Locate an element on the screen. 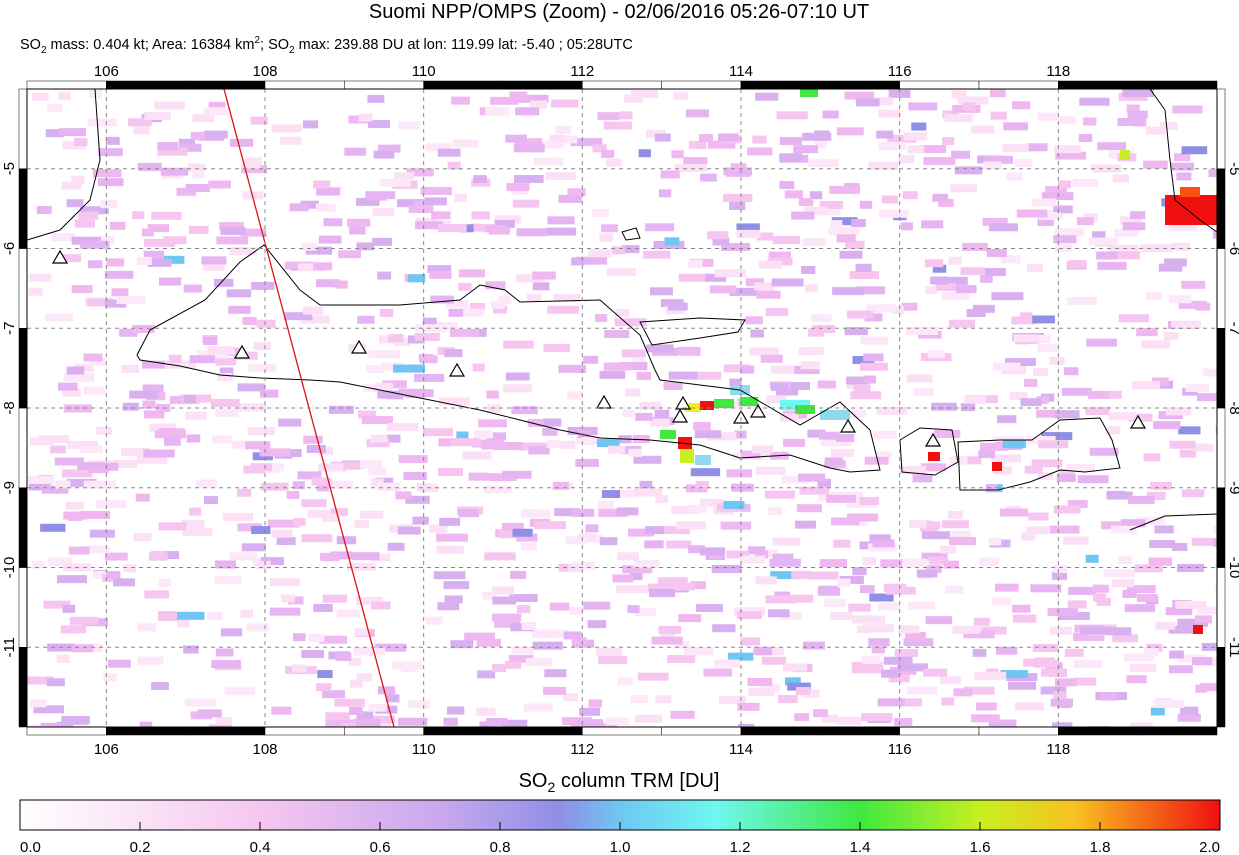 The width and height of the screenshot is (1239, 855). lon-tick-label: 116 is located at coordinates (900, 749).